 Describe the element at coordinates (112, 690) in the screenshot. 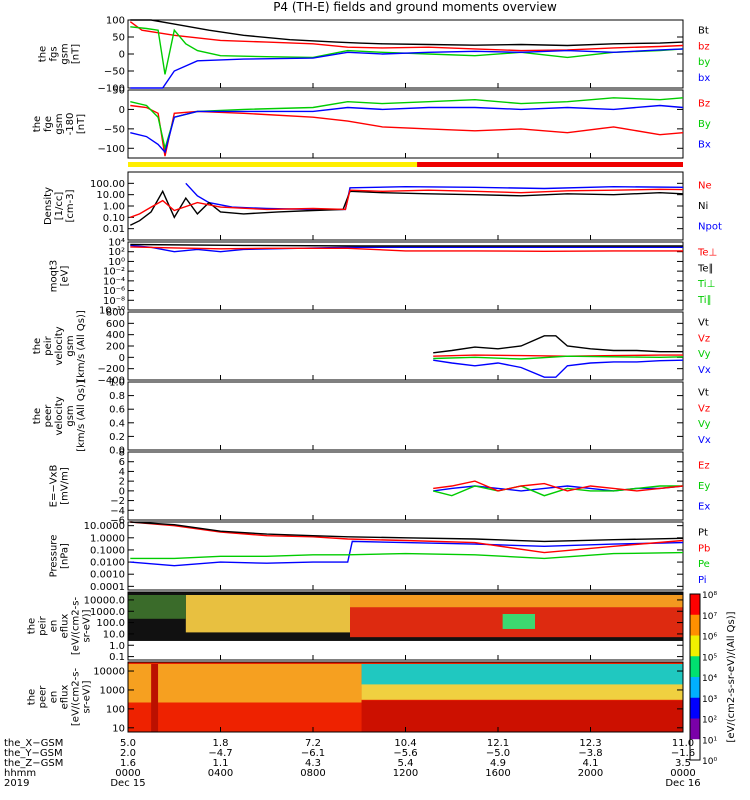

I see `y-tick-label: 1000` at that location.